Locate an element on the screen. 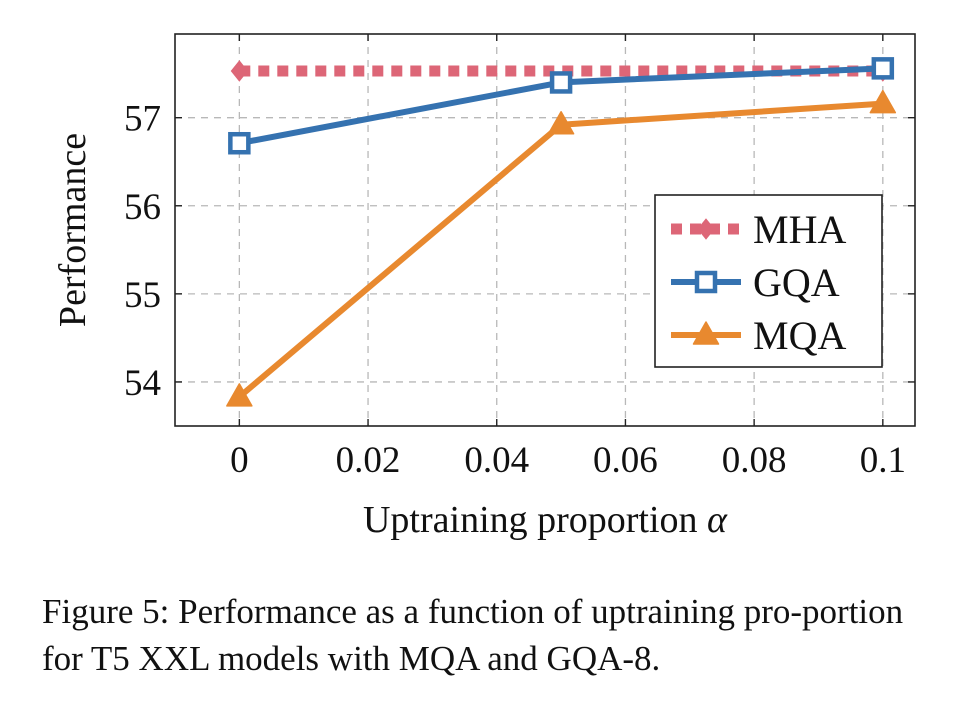  y-tick-label: 54 is located at coordinates (142, 383).